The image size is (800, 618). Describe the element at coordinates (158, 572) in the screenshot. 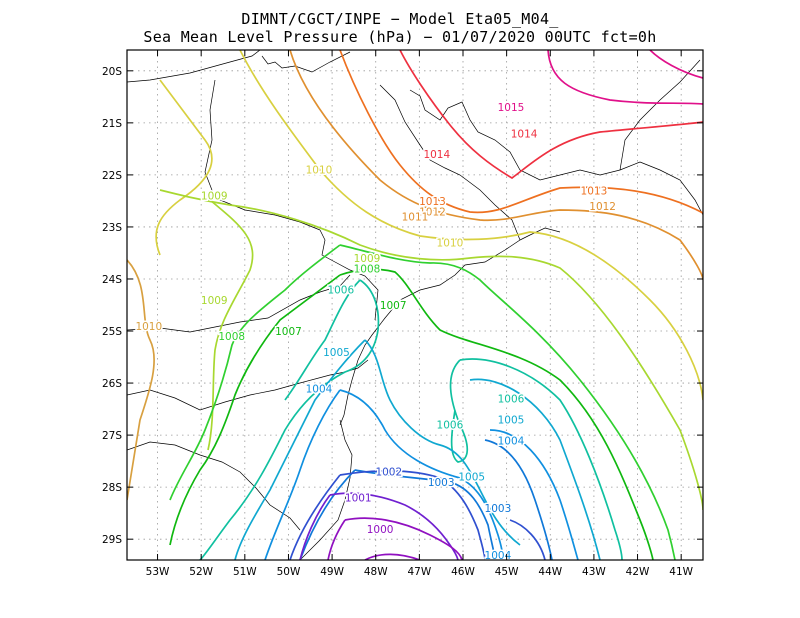

I see `lon-tick-label: 53W` at that location.